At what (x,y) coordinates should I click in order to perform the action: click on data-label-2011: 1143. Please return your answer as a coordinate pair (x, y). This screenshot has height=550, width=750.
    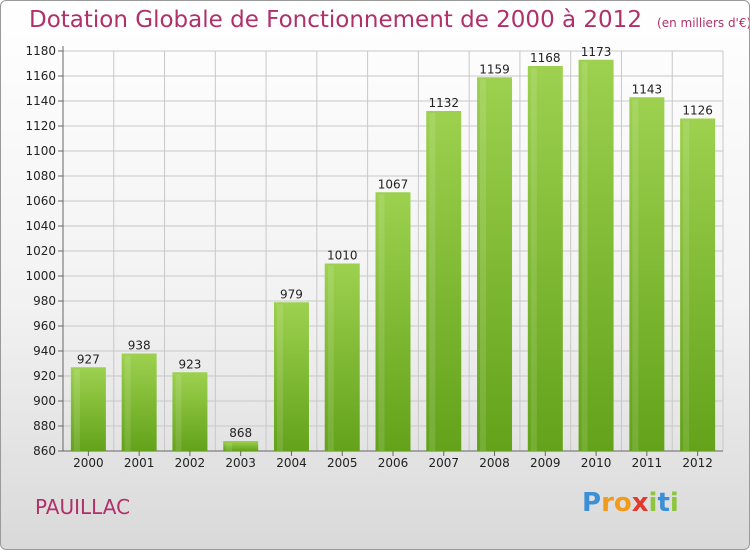
    Looking at the image, I should click on (647, 89).